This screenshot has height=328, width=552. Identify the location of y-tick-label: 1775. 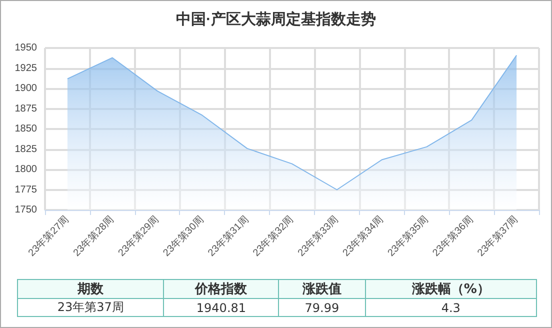
(26, 190).